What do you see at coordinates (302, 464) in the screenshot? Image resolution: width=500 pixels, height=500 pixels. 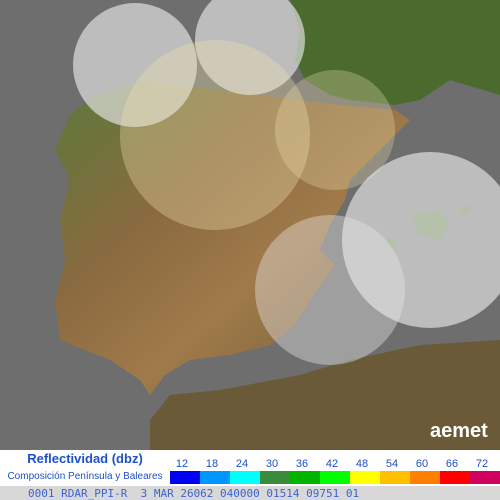 I see `legend-label: 36` at bounding box center [302, 464].